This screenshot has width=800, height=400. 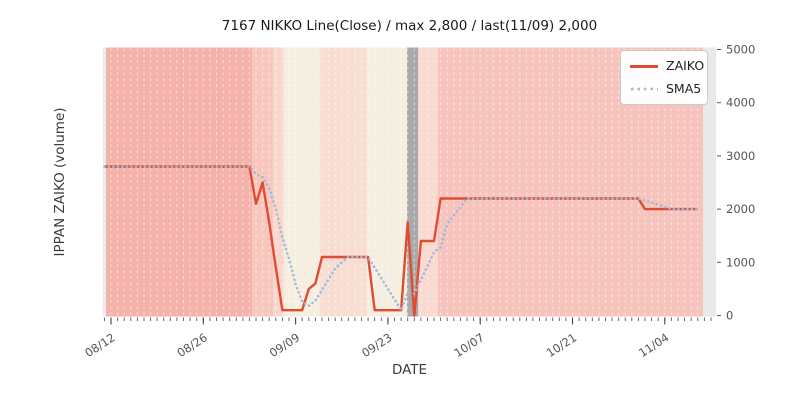 What do you see at coordinates (376, 345) in the screenshot?
I see `x-tick-label: 09/23` at bounding box center [376, 345].